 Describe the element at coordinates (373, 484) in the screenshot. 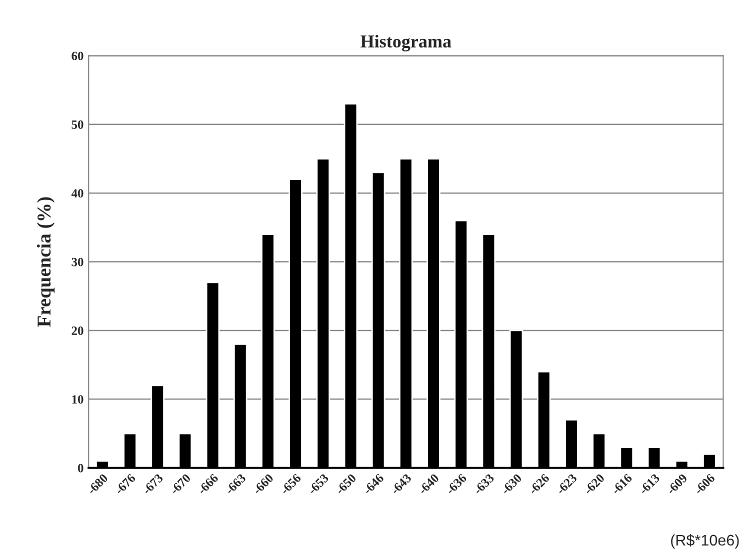

I see `x-tick-label: -646` at that location.